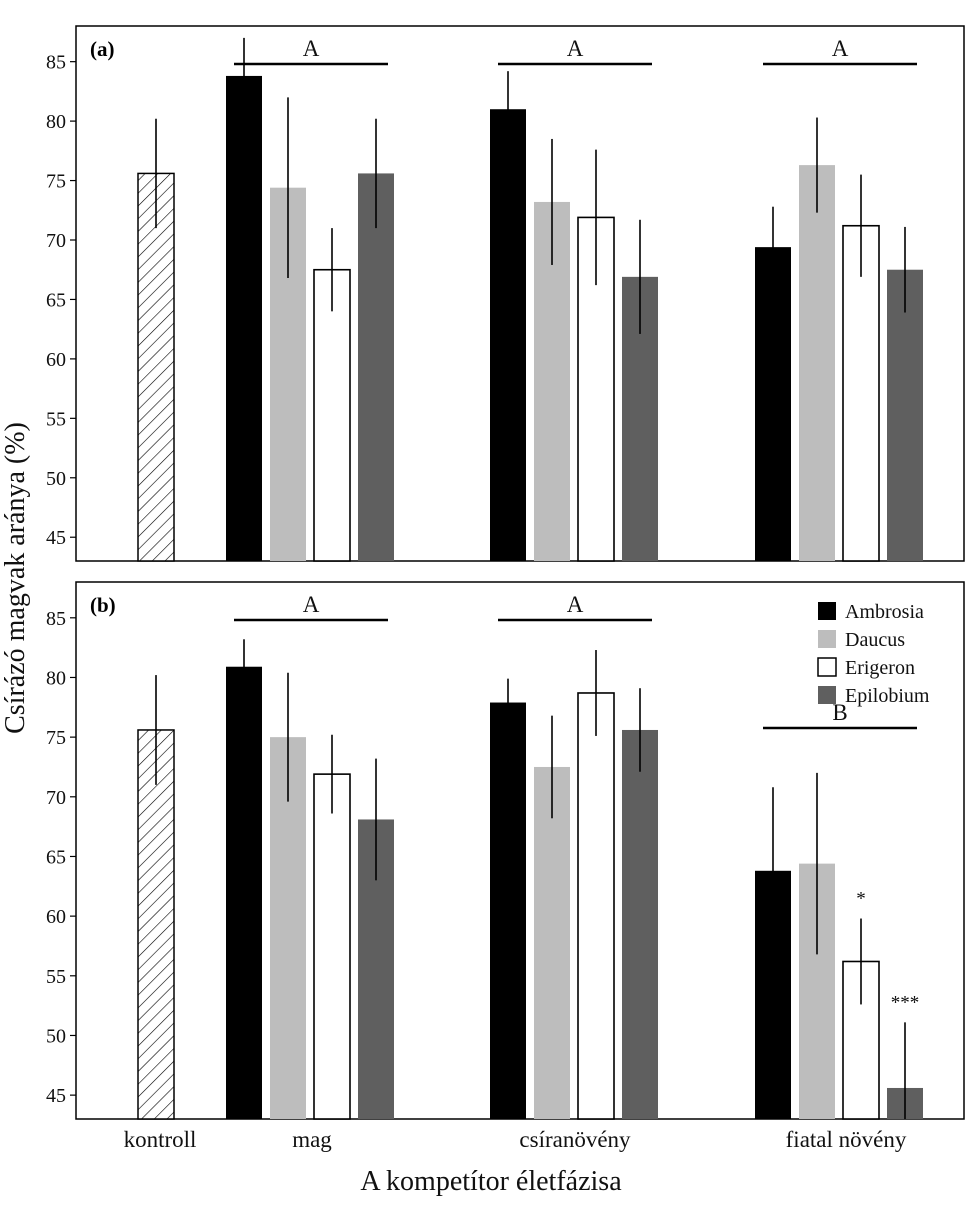  Describe the element at coordinates (905, 415) in the screenshot. I see `bar-epilobium-fiatal-növény` at that location.